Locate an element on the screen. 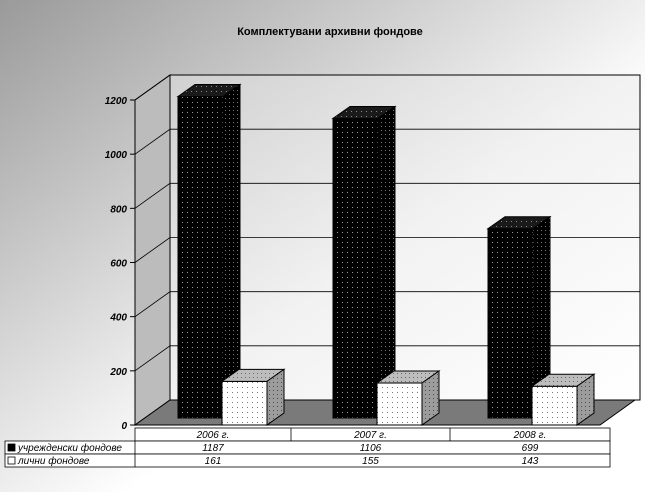 Image resolution: width=645 pixels, height=492 pixels. data-label: 143 is located at coordinates (530, 461).